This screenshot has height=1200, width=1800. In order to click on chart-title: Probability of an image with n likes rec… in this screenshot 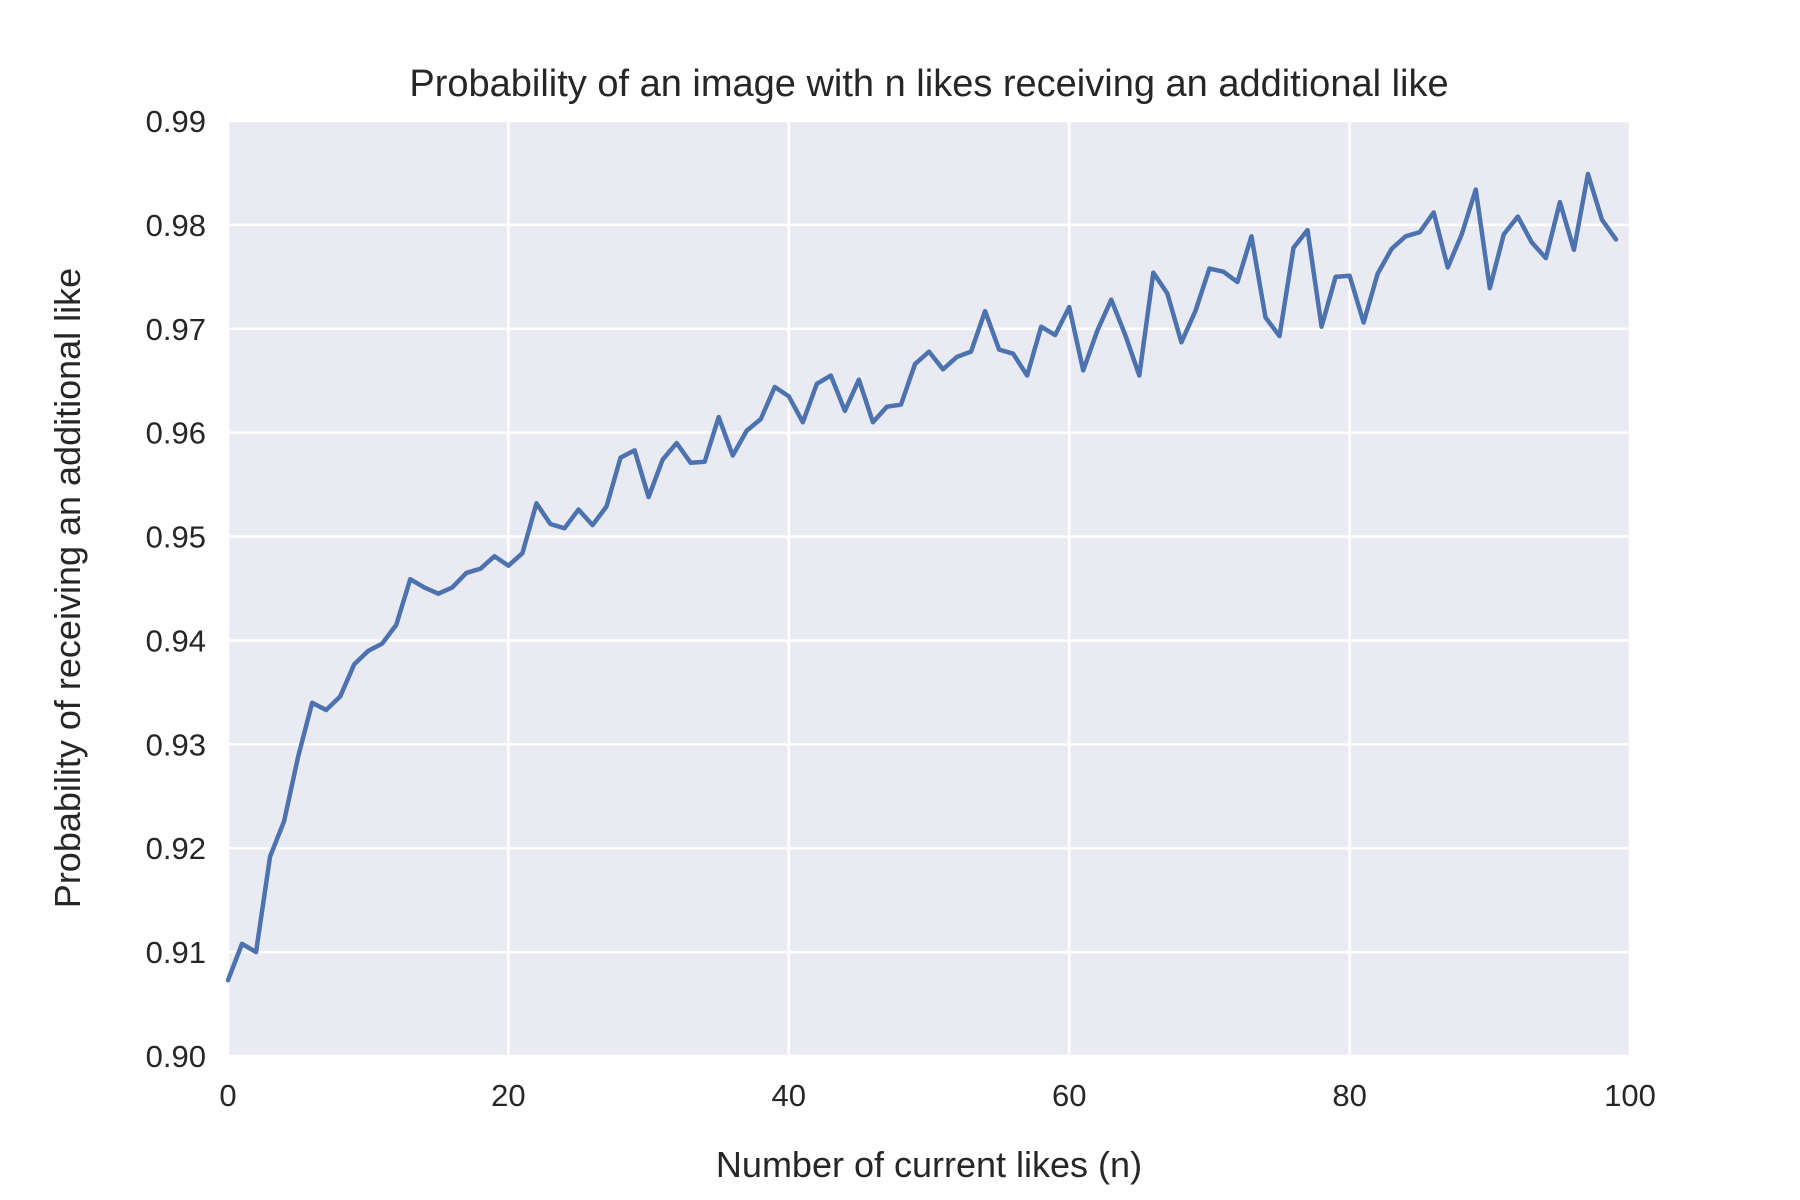, I will do `click(928, 84)`.